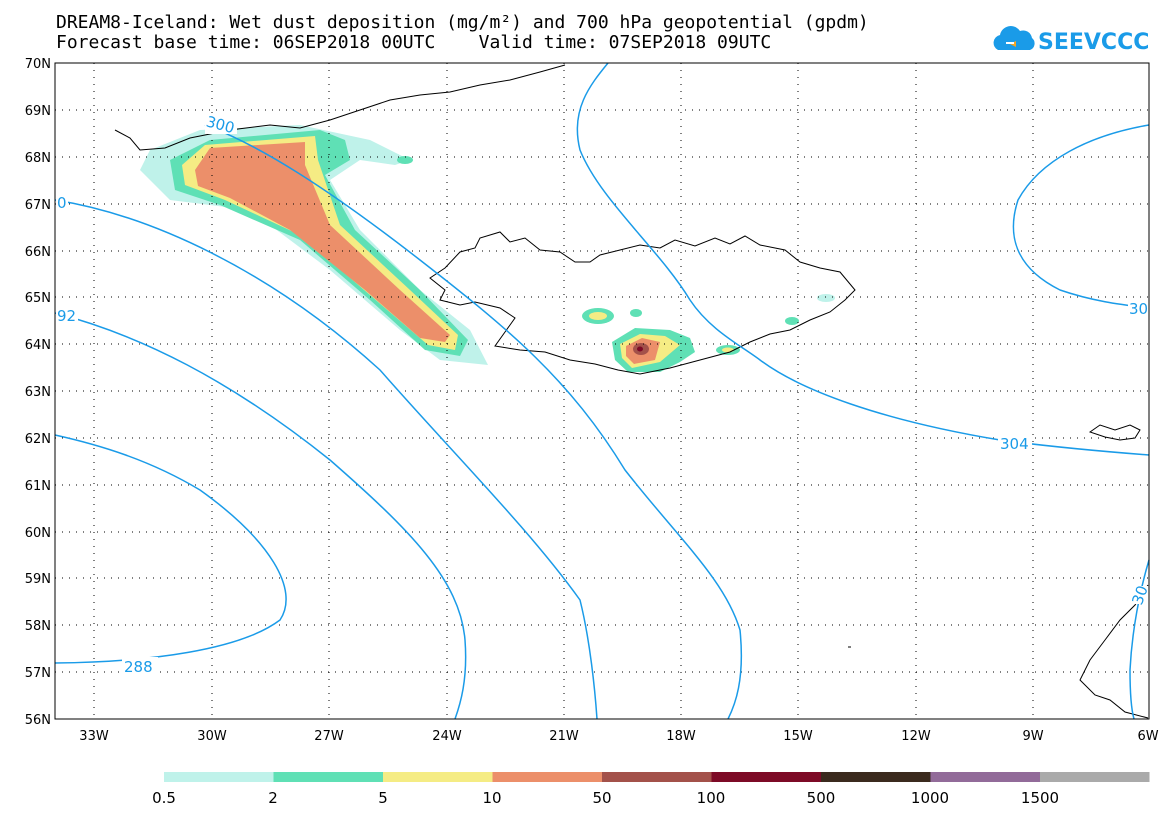  Describe the element at coordinates (62, 203) in the screenshot. I see `contour-label: 0` at that location.